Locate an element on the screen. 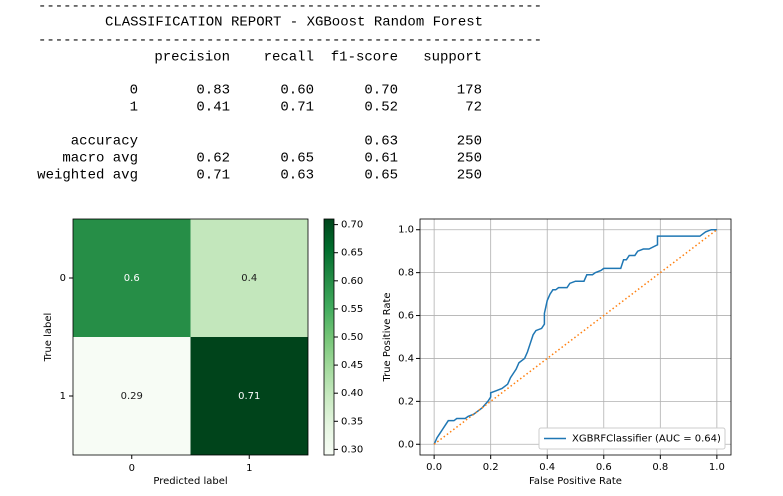  report-cell: 0.70 is located at coordinates (381, 91).